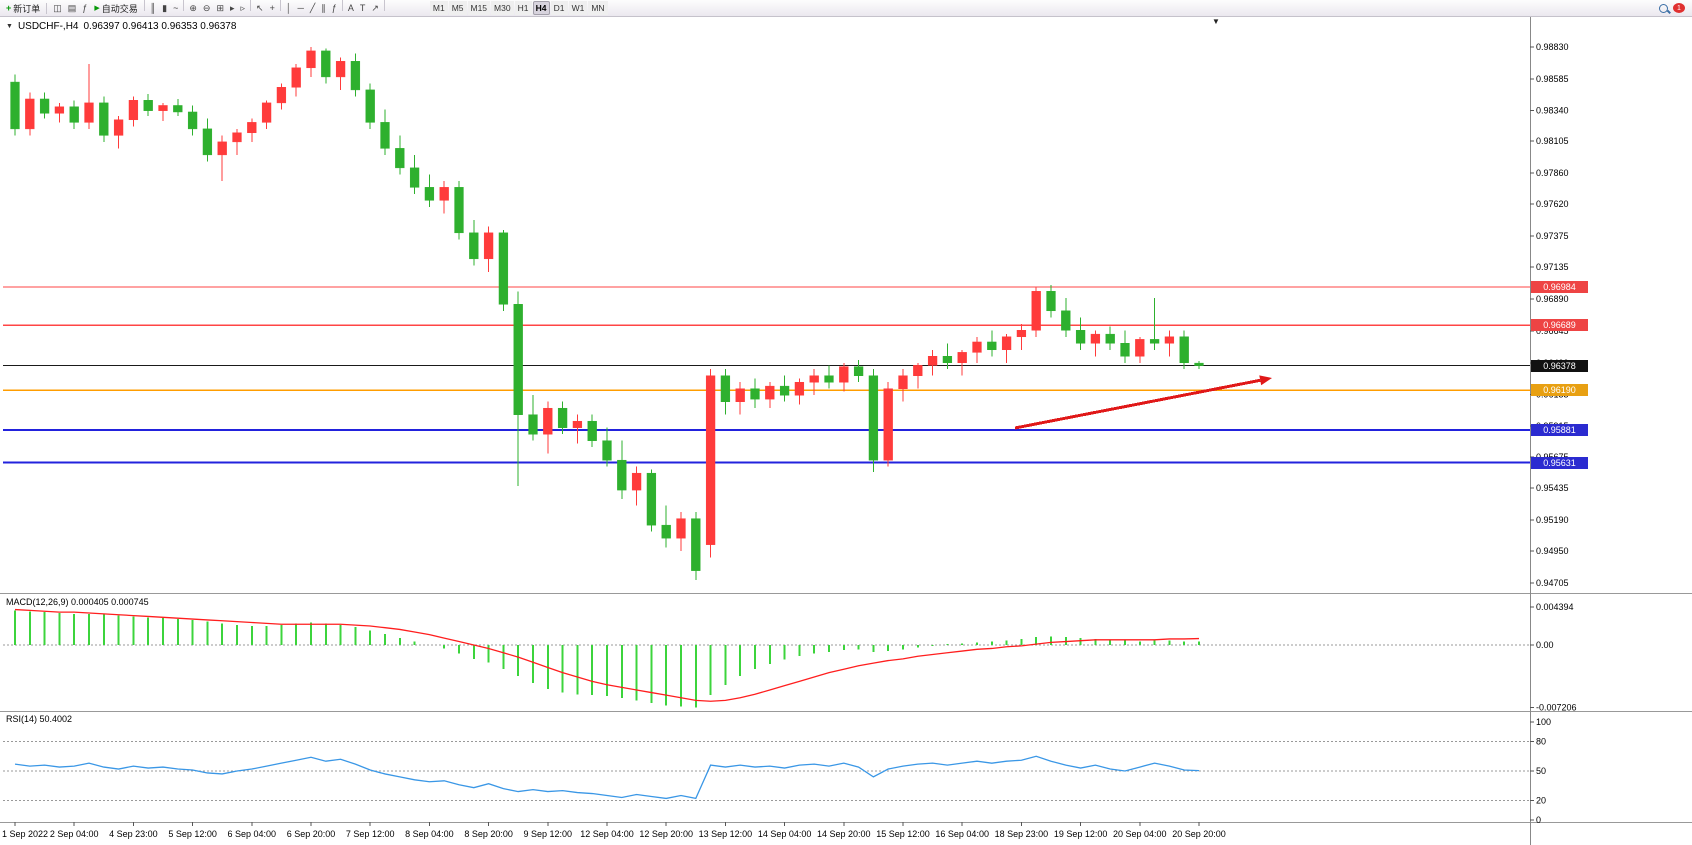 The image size is (1692, 845). Describe the element at coordinates (272, 9) in the screenshot. I see `crosshair-icon: +` at that location.